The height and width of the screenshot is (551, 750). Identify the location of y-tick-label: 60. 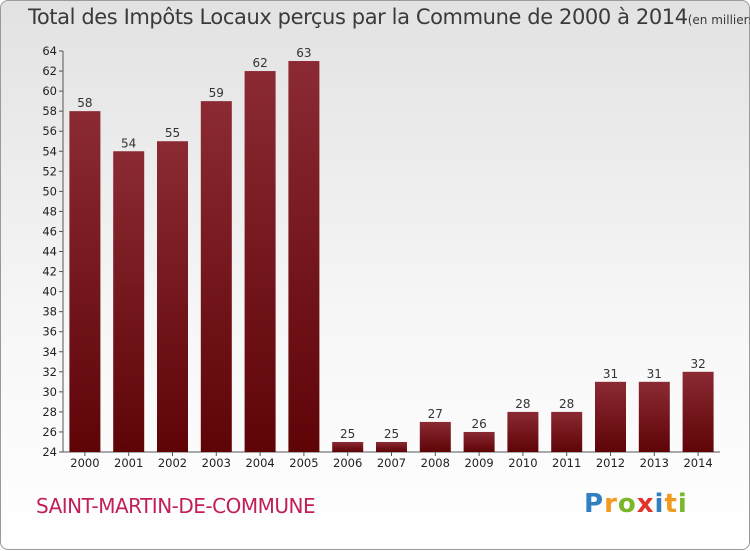
(49, 91).